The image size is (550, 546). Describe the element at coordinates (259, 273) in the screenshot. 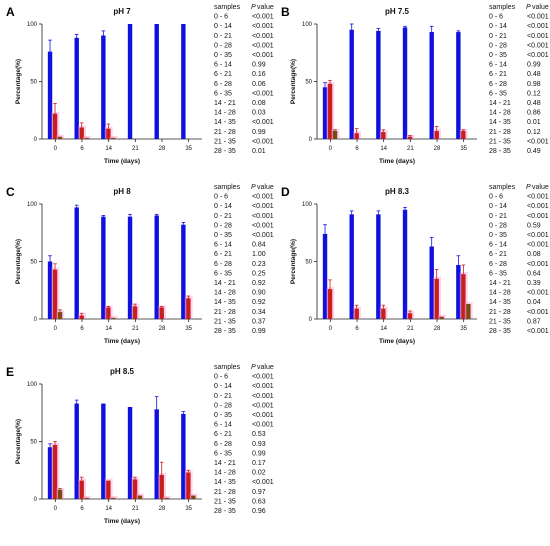

I see `table-p-value: 0.25` at that location.